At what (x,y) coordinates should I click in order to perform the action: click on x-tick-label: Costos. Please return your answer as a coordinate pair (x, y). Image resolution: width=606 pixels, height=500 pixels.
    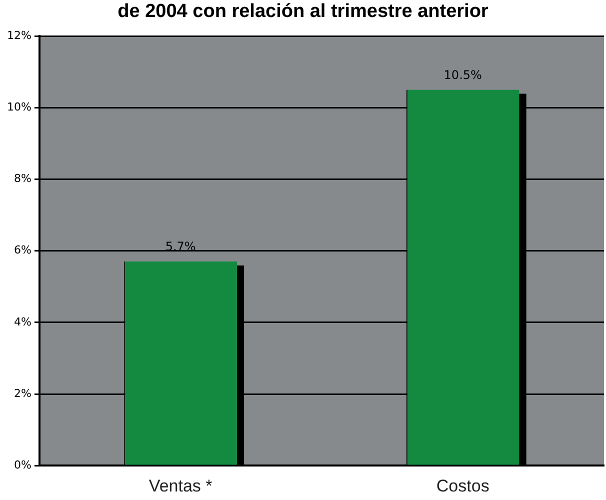
    Looking at the image, I should click on (463, 486).